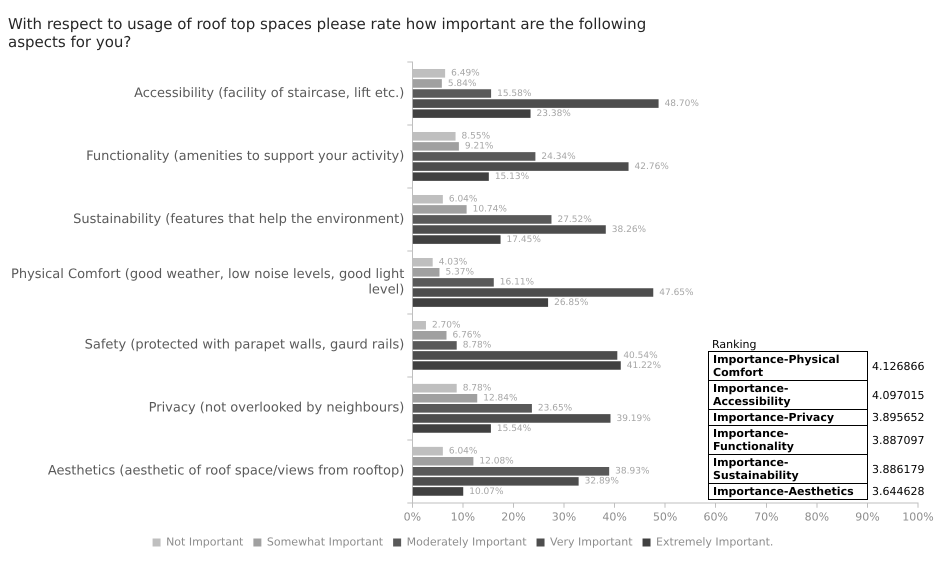  Describe the element at coordinates (898, 469) in the screenshot. I see `annotation: 3.886179` at that location.